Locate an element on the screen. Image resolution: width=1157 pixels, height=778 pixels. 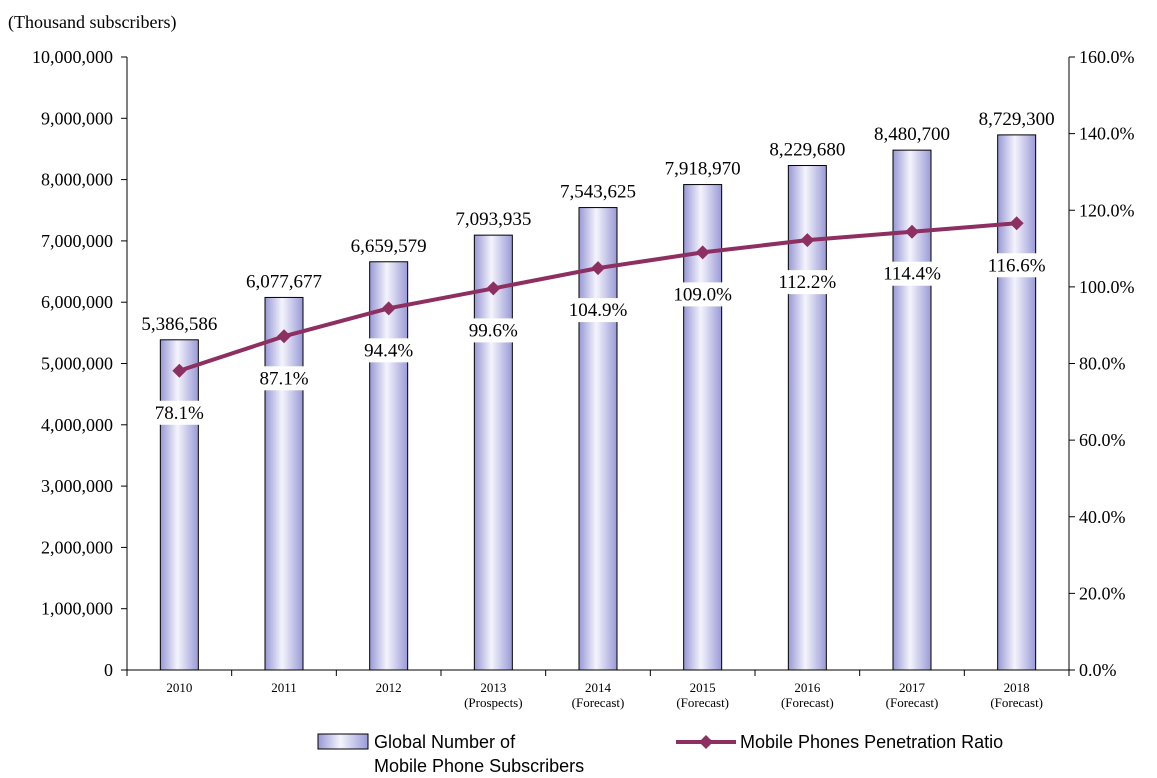
bar-value-label: 6,659,579 is located at coordinates (389, 246).